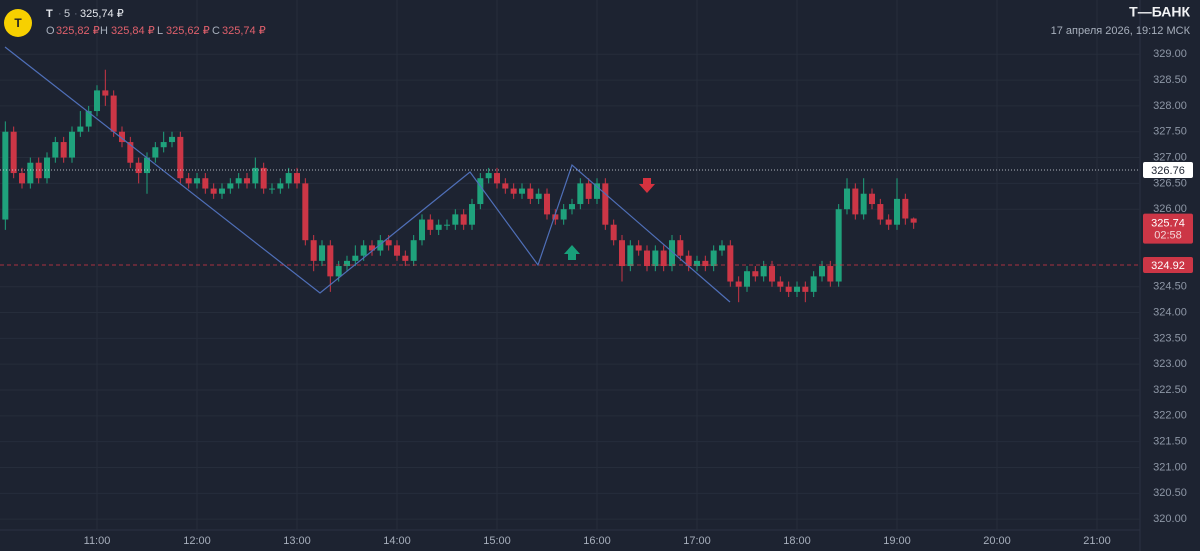 The height and width of the screenshot is (551, 1200). Describe the element at coordinates (216, 31) in the screenshot. I see `ohlc-label: C` at that location.